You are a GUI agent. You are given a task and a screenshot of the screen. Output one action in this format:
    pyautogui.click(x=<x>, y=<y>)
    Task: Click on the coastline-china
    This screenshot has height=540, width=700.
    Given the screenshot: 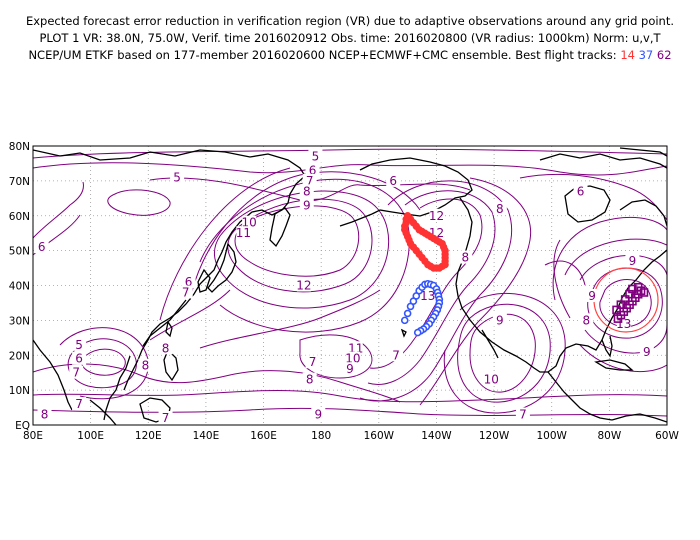 What is the action you would take?
    pyautogui.click(x=164, y=323)
    